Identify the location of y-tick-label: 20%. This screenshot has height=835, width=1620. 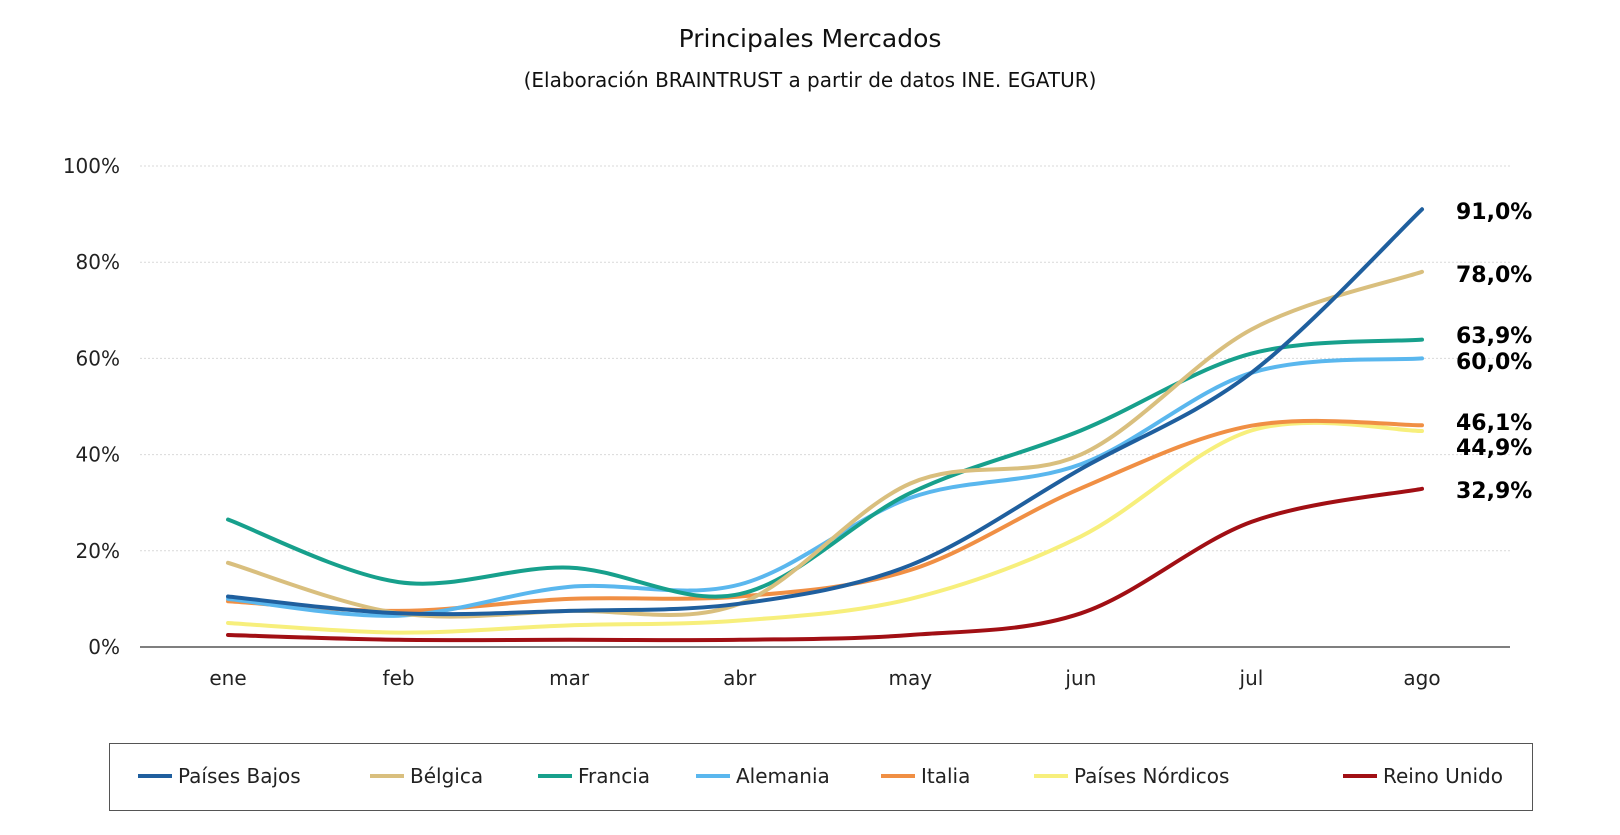
(98, 551).